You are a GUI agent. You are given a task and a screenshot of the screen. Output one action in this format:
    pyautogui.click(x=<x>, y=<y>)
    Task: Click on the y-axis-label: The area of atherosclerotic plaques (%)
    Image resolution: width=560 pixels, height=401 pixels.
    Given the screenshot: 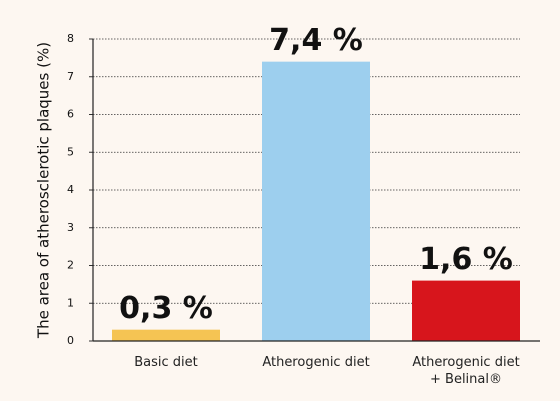 What is the action you would take?
    pyautogui.click(x=44, y=190)
    